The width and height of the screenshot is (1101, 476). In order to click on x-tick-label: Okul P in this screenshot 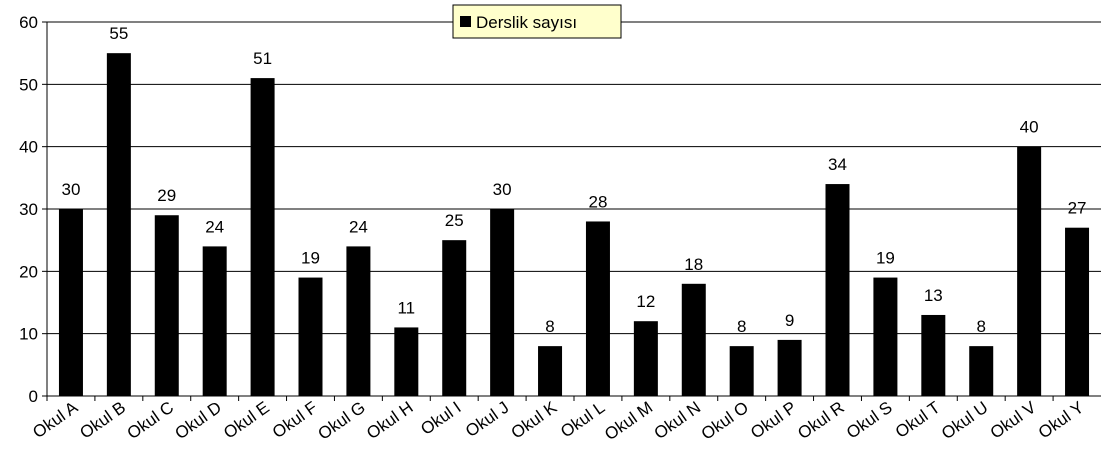, I will do `click(773, 420)`.